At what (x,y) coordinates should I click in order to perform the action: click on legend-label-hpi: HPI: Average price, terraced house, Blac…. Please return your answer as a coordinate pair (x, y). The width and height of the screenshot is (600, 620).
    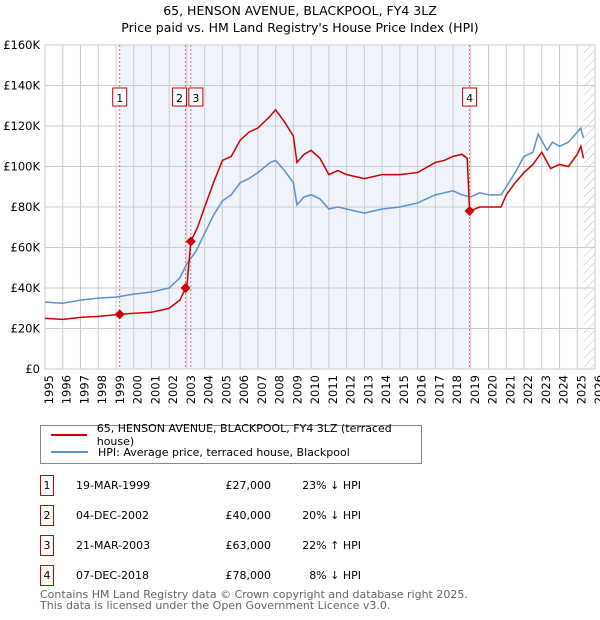
    Looking at the image, I should click on (224, 452).